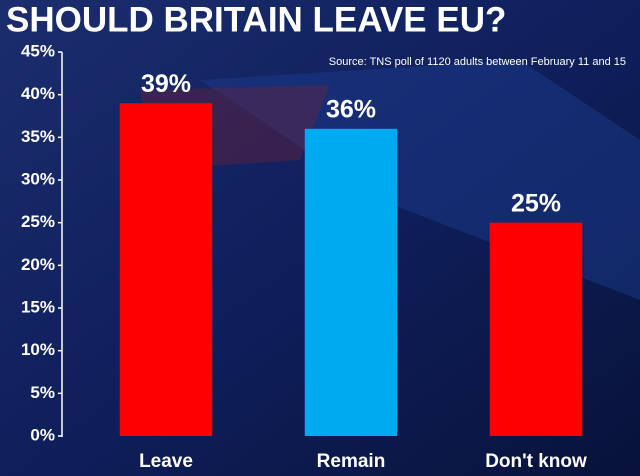 The width and height of the screenshot is (640, 476). What do you see at coordinates (38, 221) in the screenshot?
I see `y-tick-label: 25%` at bounding box center [38, 221].